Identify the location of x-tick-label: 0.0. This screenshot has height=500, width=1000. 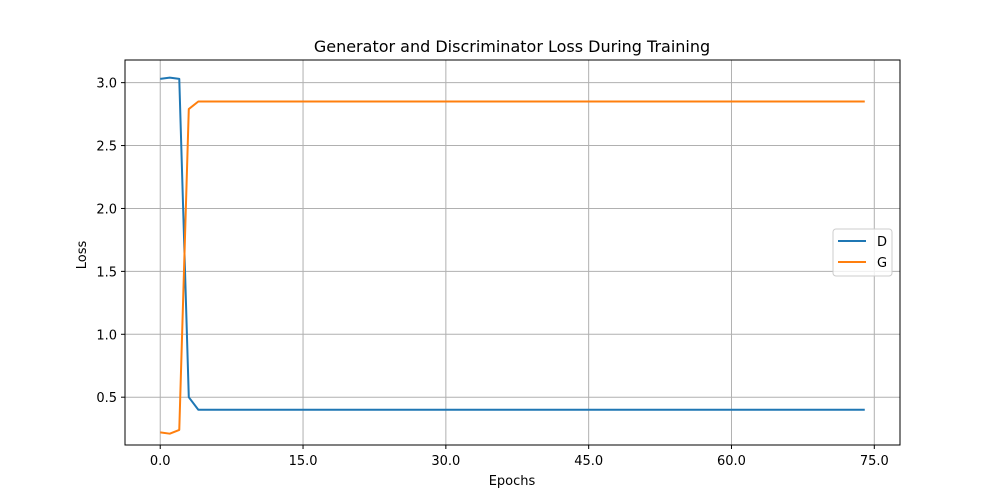
(160, 461).